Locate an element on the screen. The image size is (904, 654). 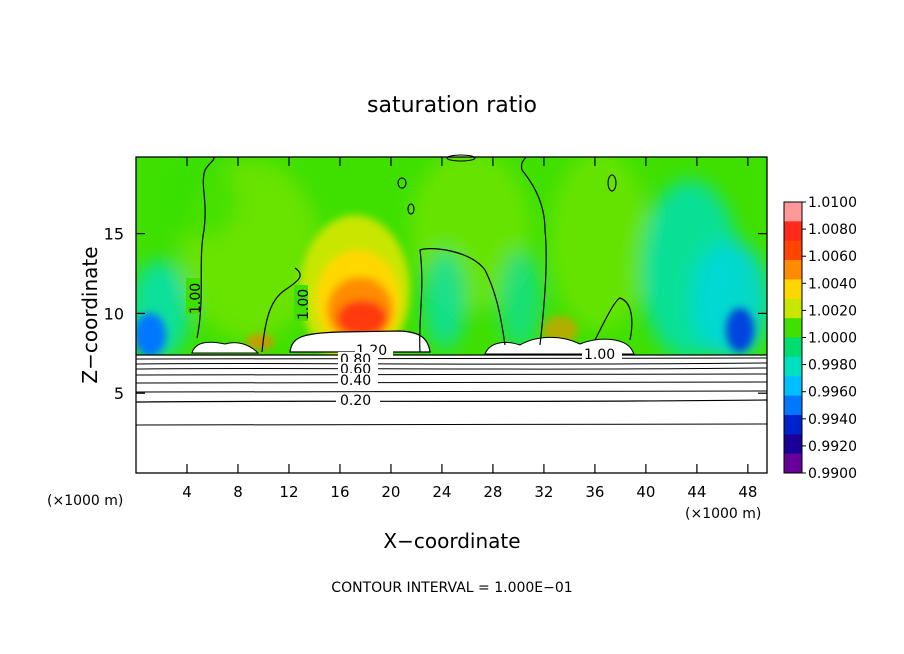
colorbar-label: 0.9980 is located at coordinates (832, 366).